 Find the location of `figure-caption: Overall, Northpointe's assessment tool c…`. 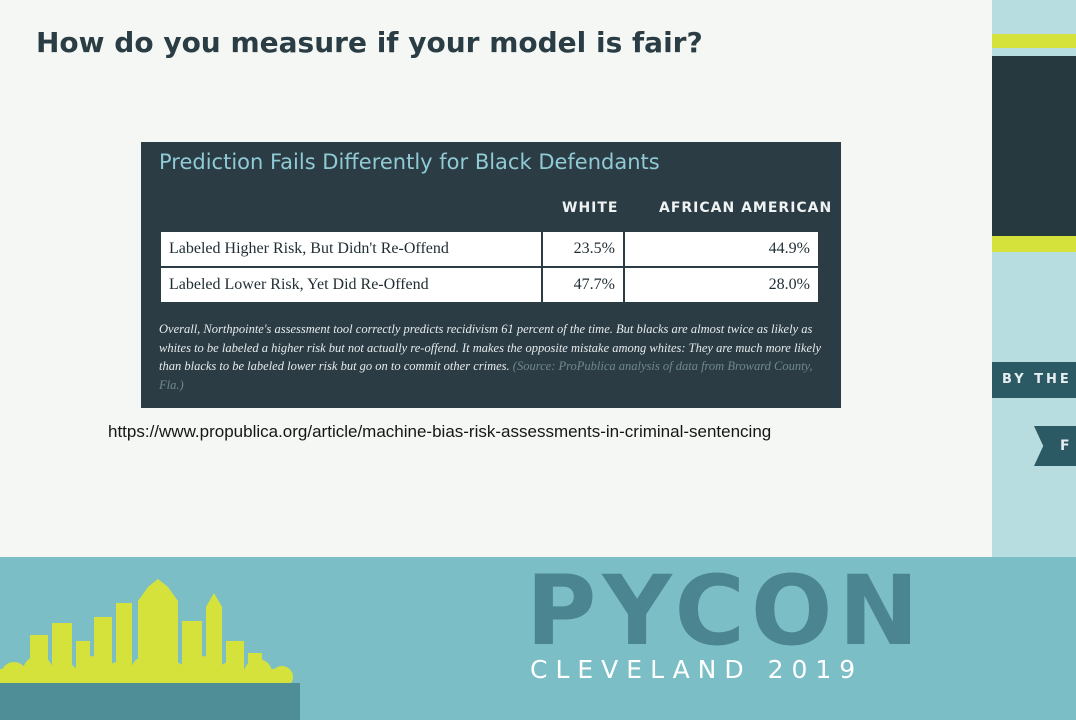

figure-caption: Overall, Northpointe's assessment tool c… is located at coordinates (491, 357).